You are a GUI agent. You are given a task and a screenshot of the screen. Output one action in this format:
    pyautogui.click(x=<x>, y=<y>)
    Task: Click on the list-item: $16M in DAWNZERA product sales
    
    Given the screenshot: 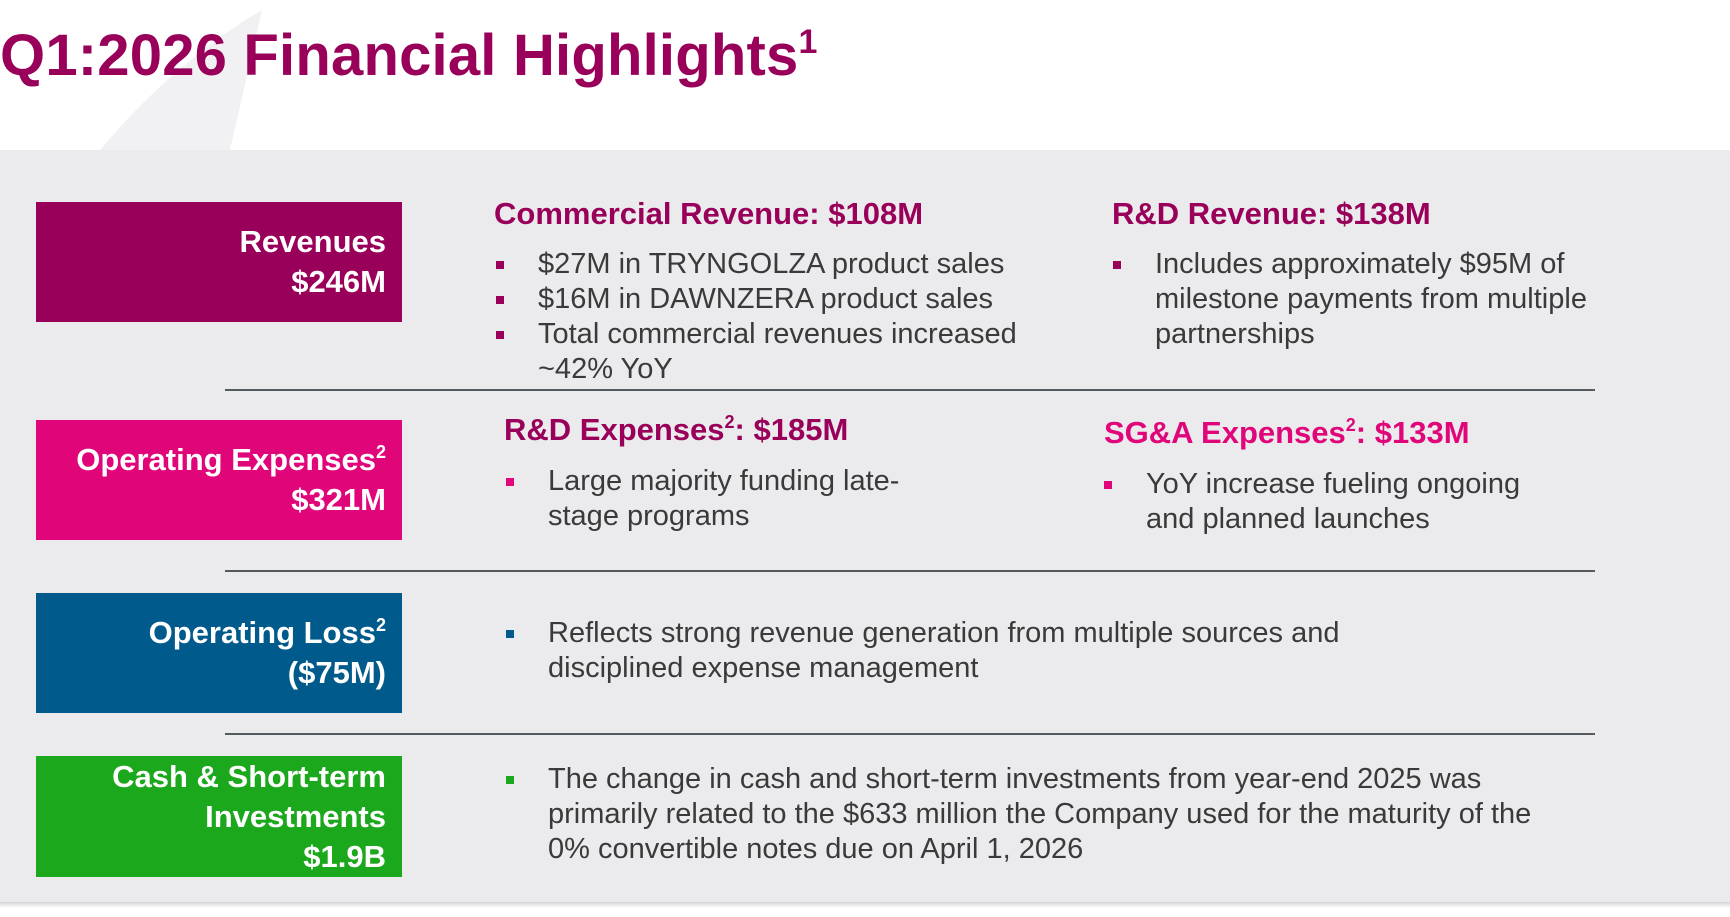 What is the action you would take?
    pyautogui.click(x=796, y=299)
    